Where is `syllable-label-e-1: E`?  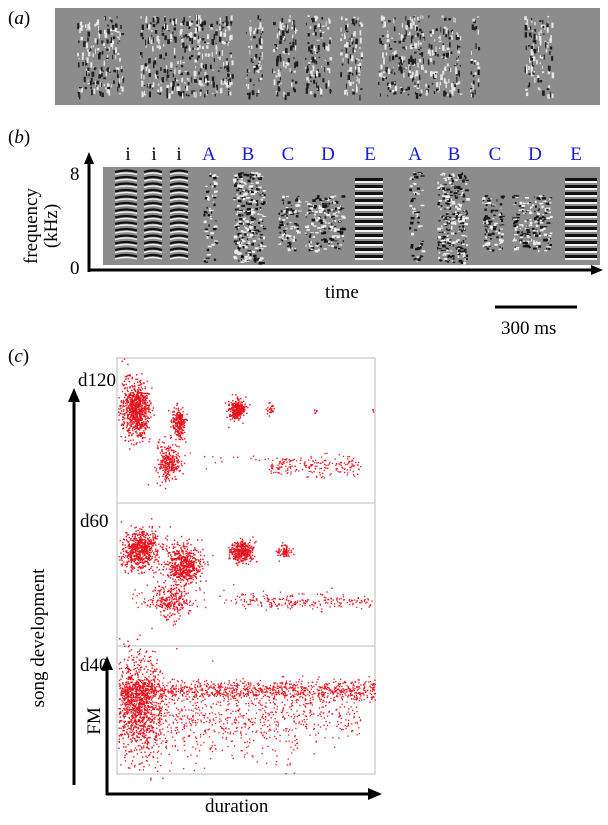
syllable-label-e-1: E is located at coordinates (370, 154).